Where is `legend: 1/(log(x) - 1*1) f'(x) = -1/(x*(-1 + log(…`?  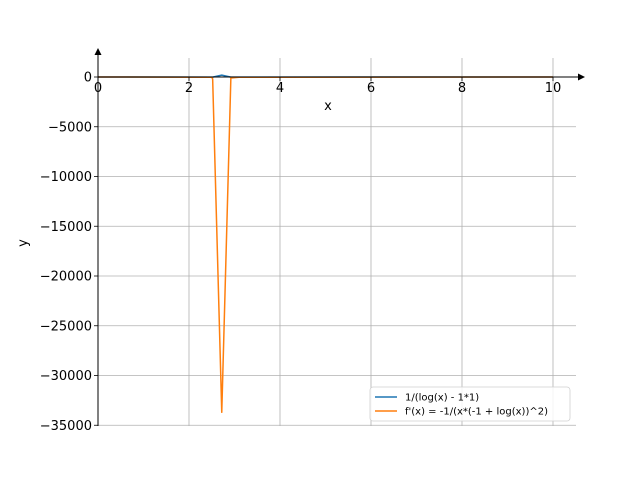 legend: 1/(log(x) - 1*1) f'(x) = -1/(x*(-1 + log(… is located at coordinates (470, 404).